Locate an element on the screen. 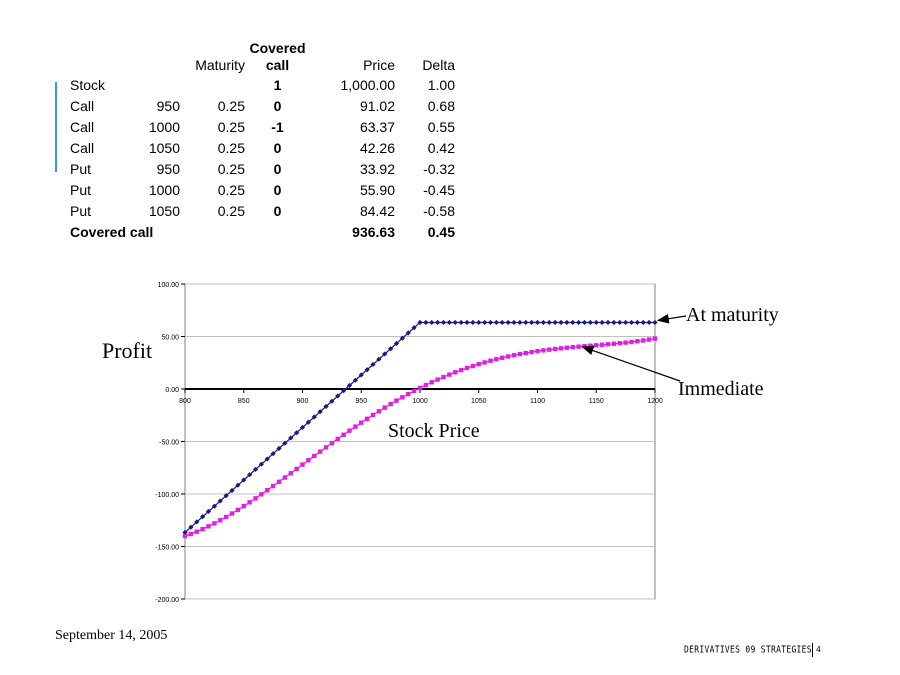 This screenshot has width=900, height=675. total-price: 936.63 is located at coordinates (373, 231).